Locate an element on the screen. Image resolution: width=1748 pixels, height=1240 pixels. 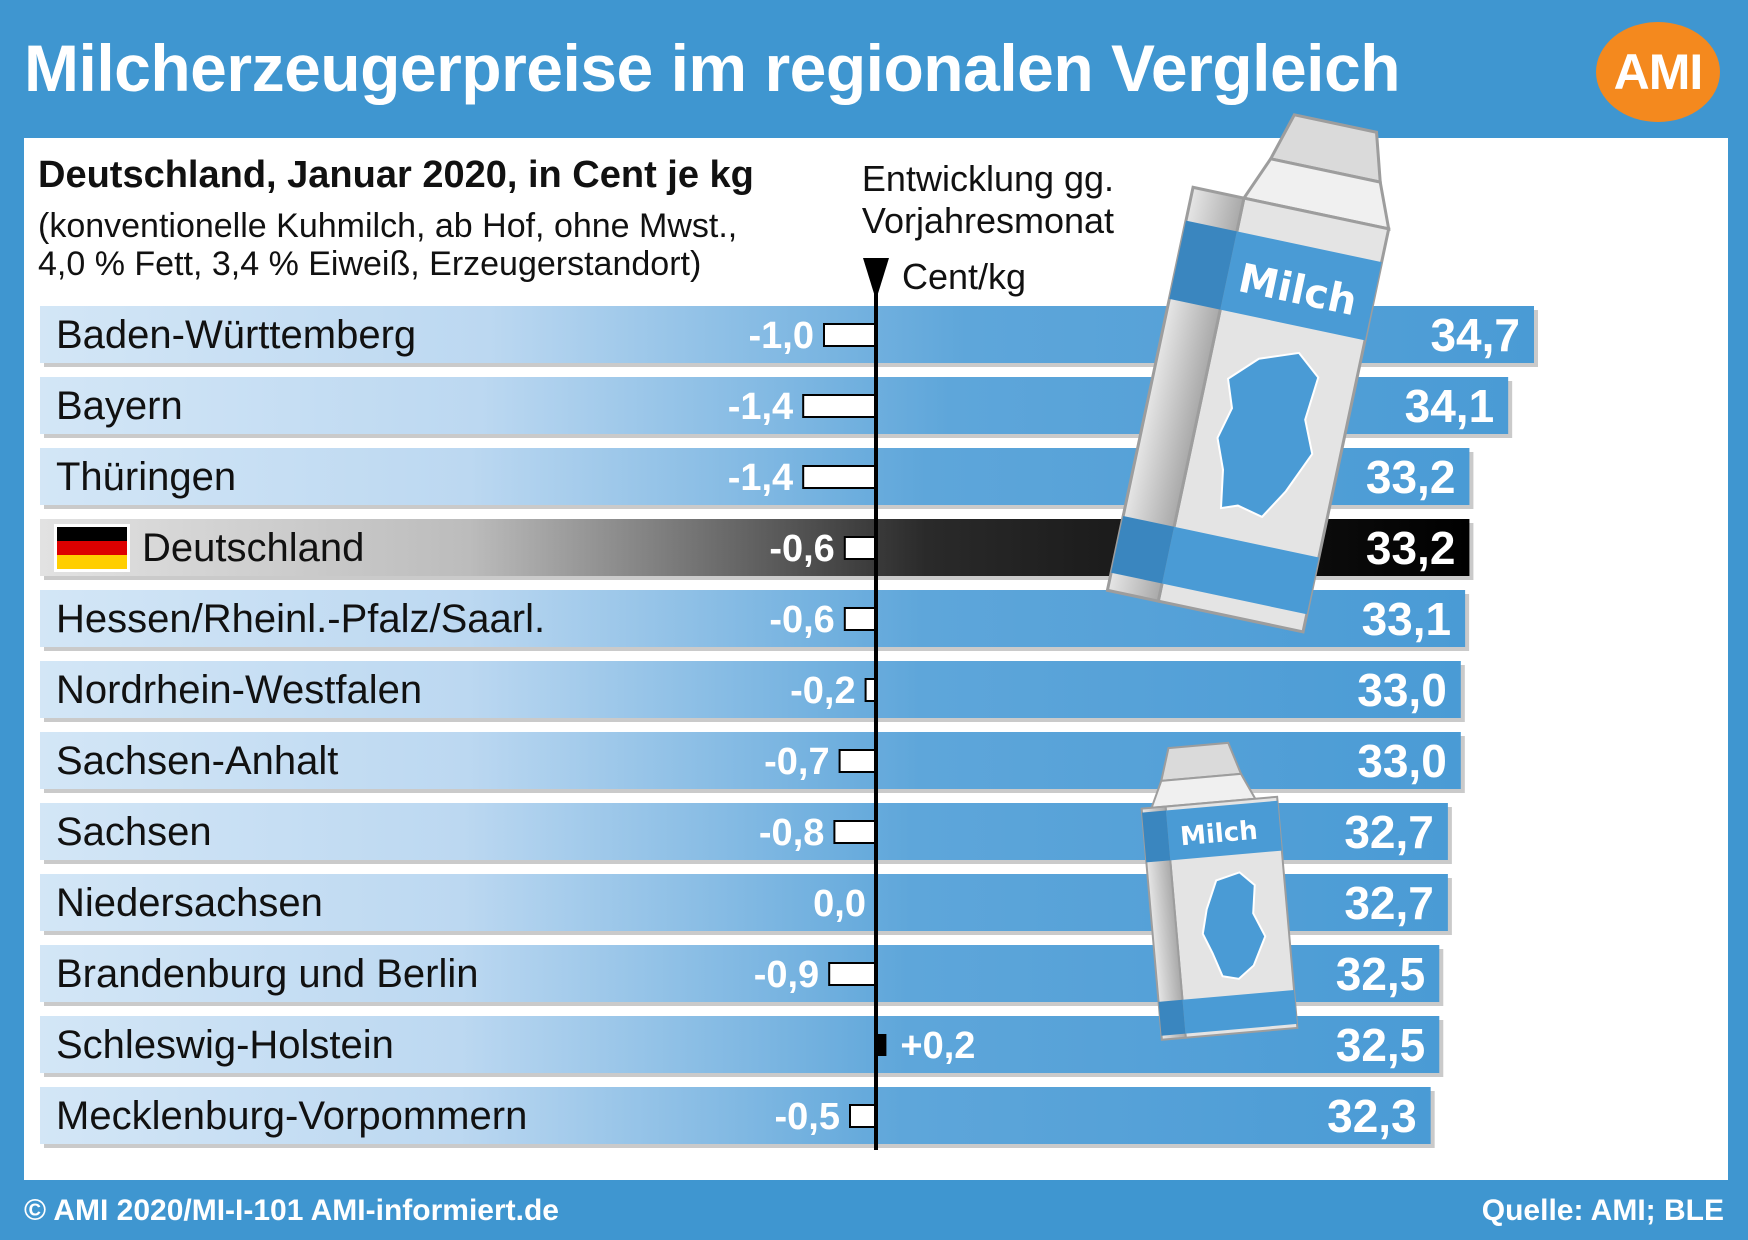
change-bar-bayern is located at coordinates (840, 406).